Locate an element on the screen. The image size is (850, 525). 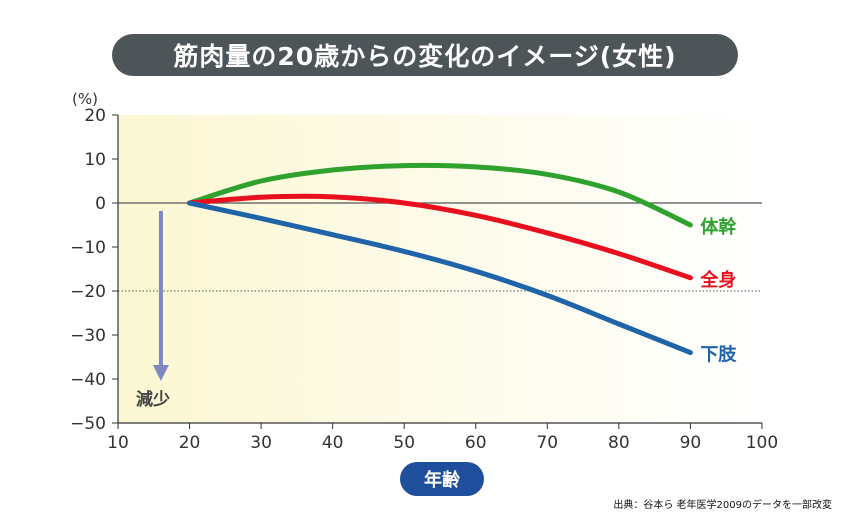
decrease-arrowhead is located at coordinates (160, 373).